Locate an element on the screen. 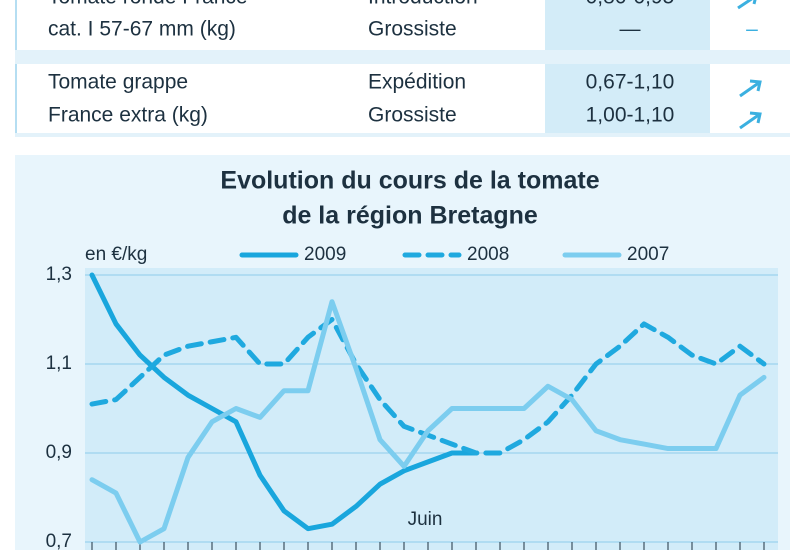 Image resolution: width=800 pixels, height=550 pixels. product: Tomate grappe is located at coordinates (118, 82).